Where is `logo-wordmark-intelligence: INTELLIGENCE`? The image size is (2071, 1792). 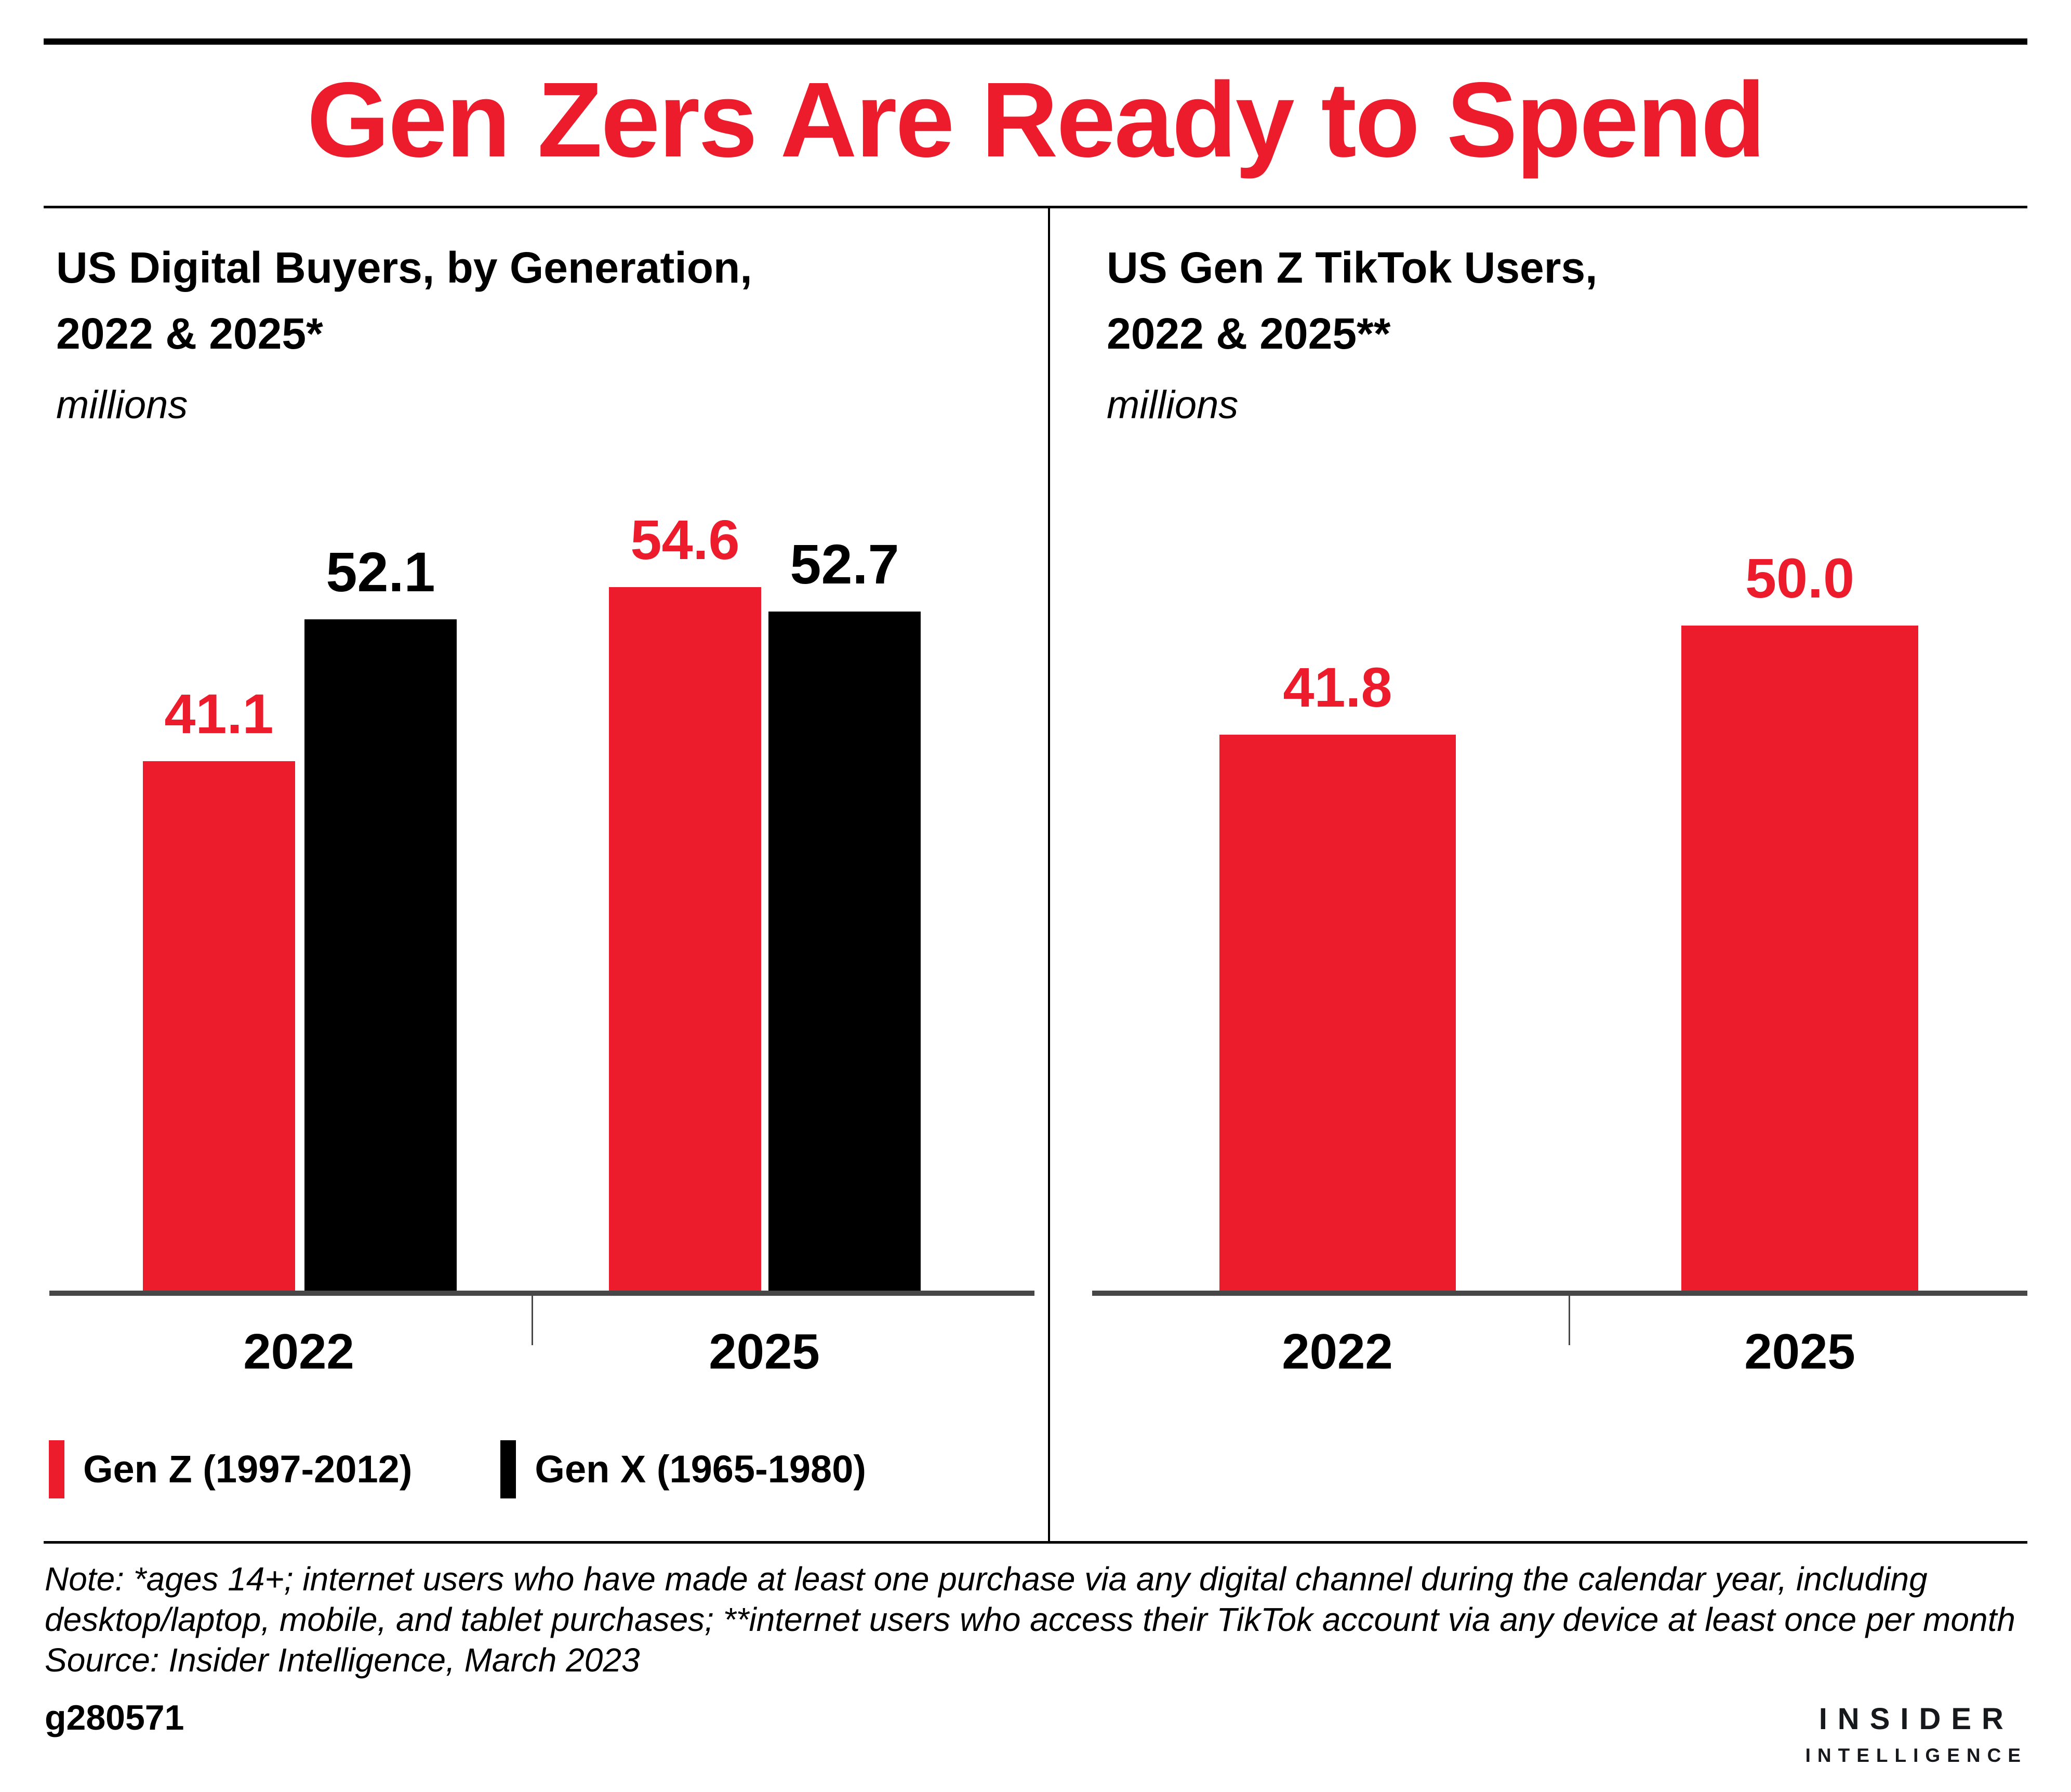 logo-wordmark-intelligence: INTELLIGENCE is located at coordinates (1916, 1755).